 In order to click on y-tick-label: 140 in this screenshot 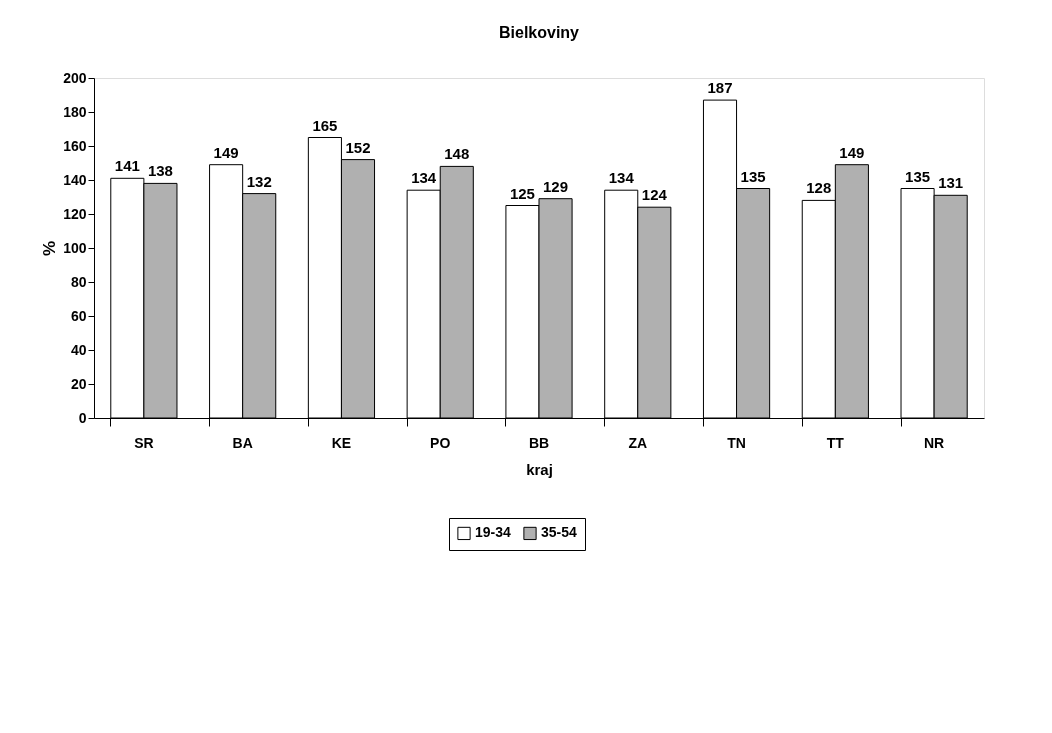, I will do `click(75, 179)`.